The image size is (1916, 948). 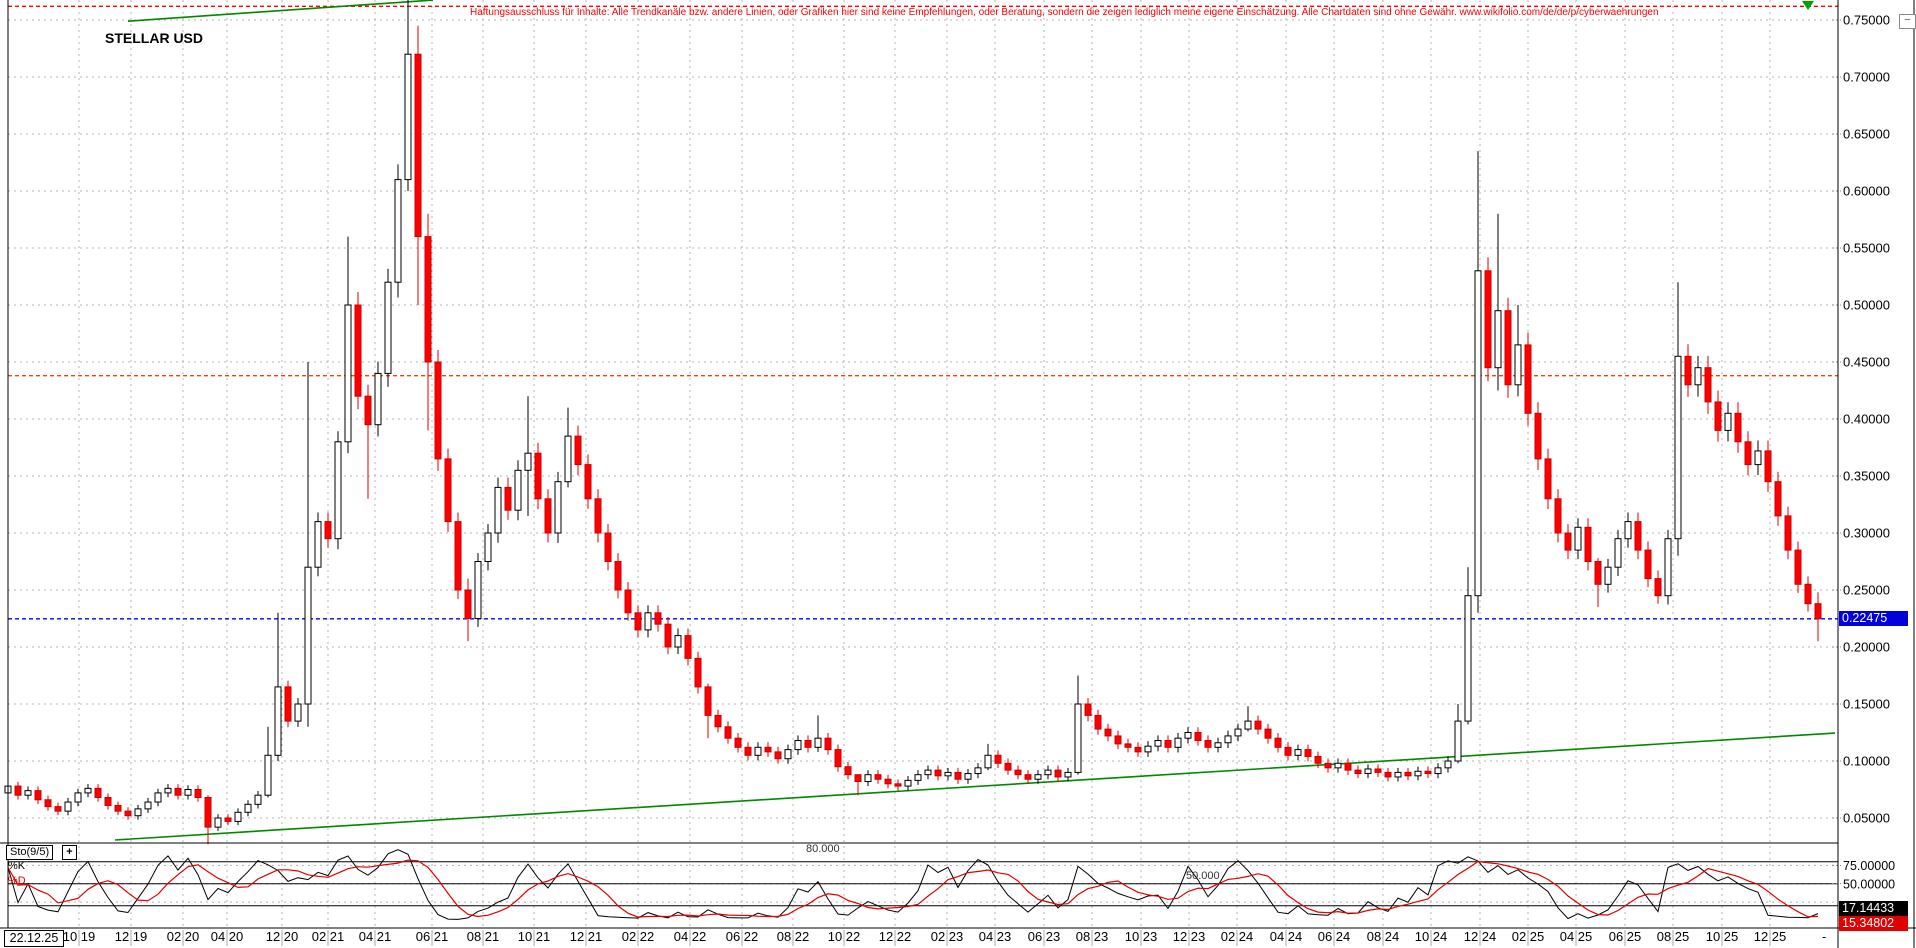 What do you see at coordinates (1092, 936) in the screenshot?
I see `x-tick-label: 08 23` at bounding box center [1092, 936].